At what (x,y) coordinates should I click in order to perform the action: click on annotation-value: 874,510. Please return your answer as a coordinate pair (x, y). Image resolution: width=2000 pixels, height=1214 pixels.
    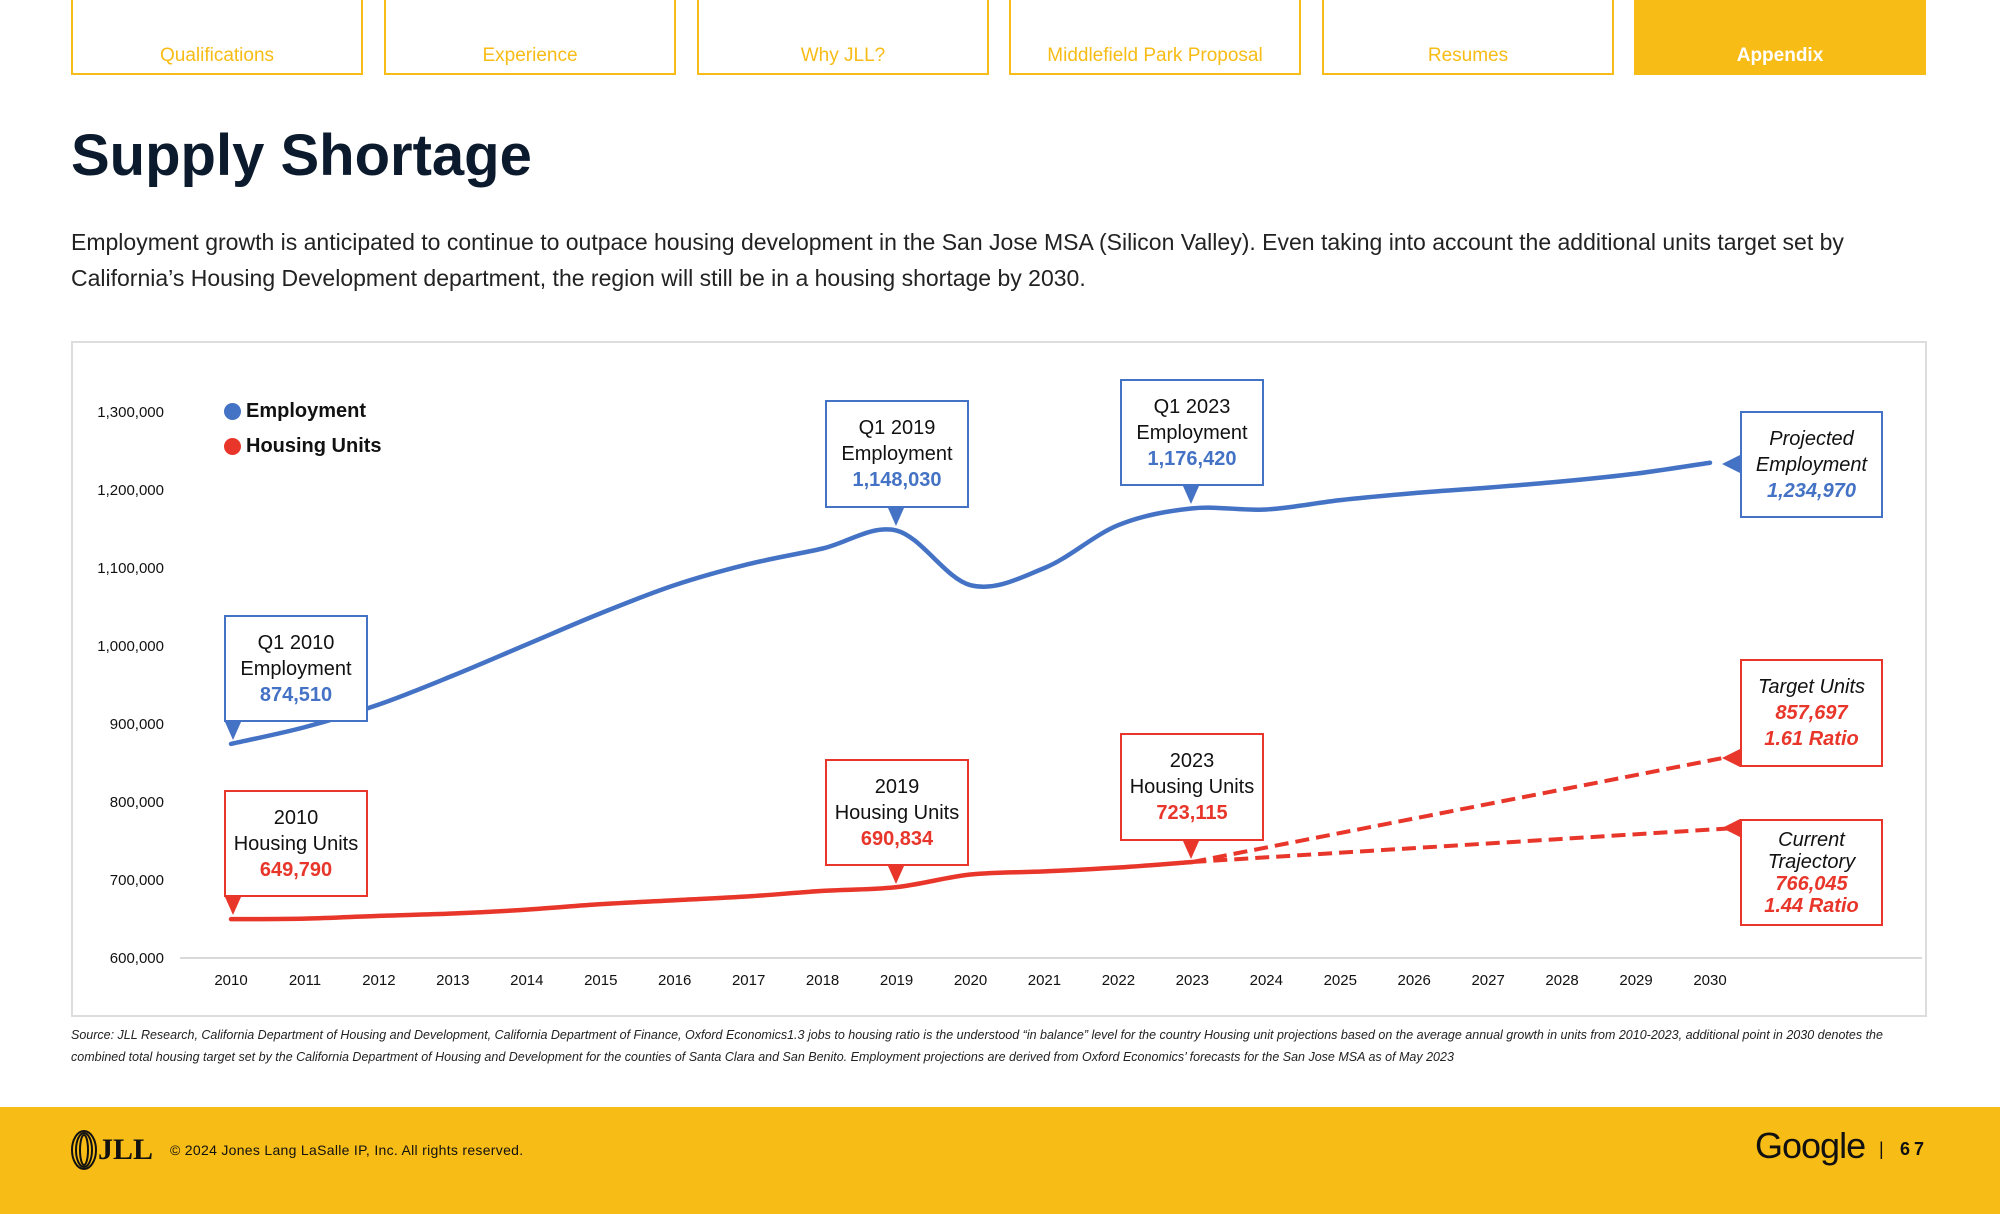
    Looking at the image, I should click on (296, 694).